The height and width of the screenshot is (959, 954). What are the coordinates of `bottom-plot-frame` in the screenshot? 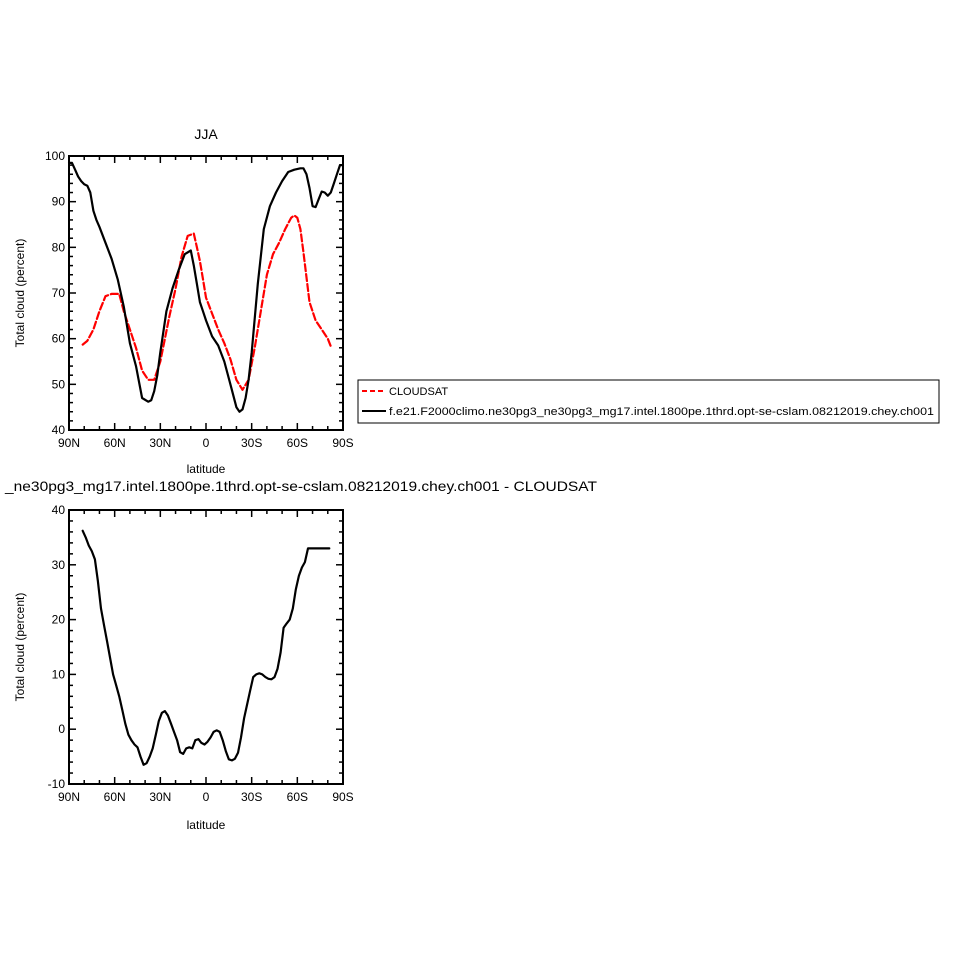 It's located at (206, 647).